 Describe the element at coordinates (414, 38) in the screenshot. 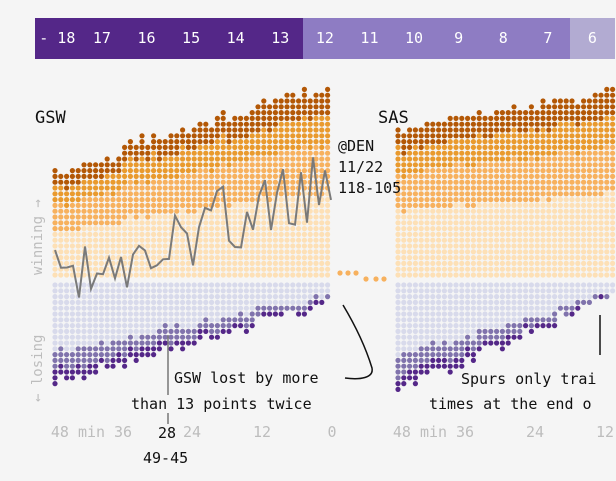

I see `legend-cell: 10` at that location.